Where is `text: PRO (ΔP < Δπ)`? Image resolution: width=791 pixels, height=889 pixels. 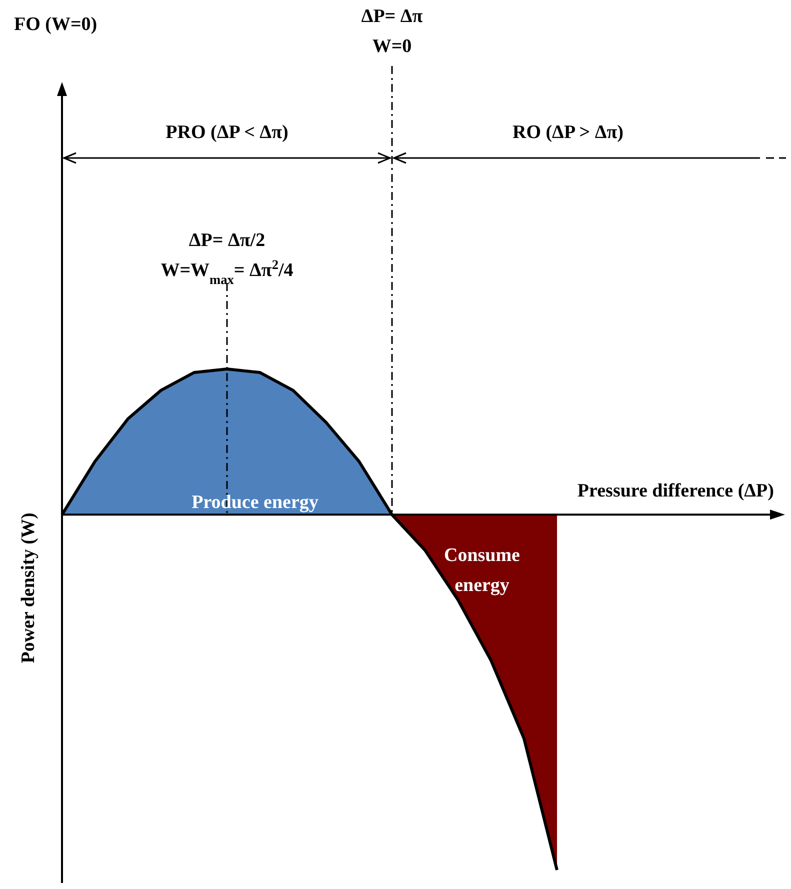
text: PRO (ΔP < Δπ) is located at coordinates (227, 132).